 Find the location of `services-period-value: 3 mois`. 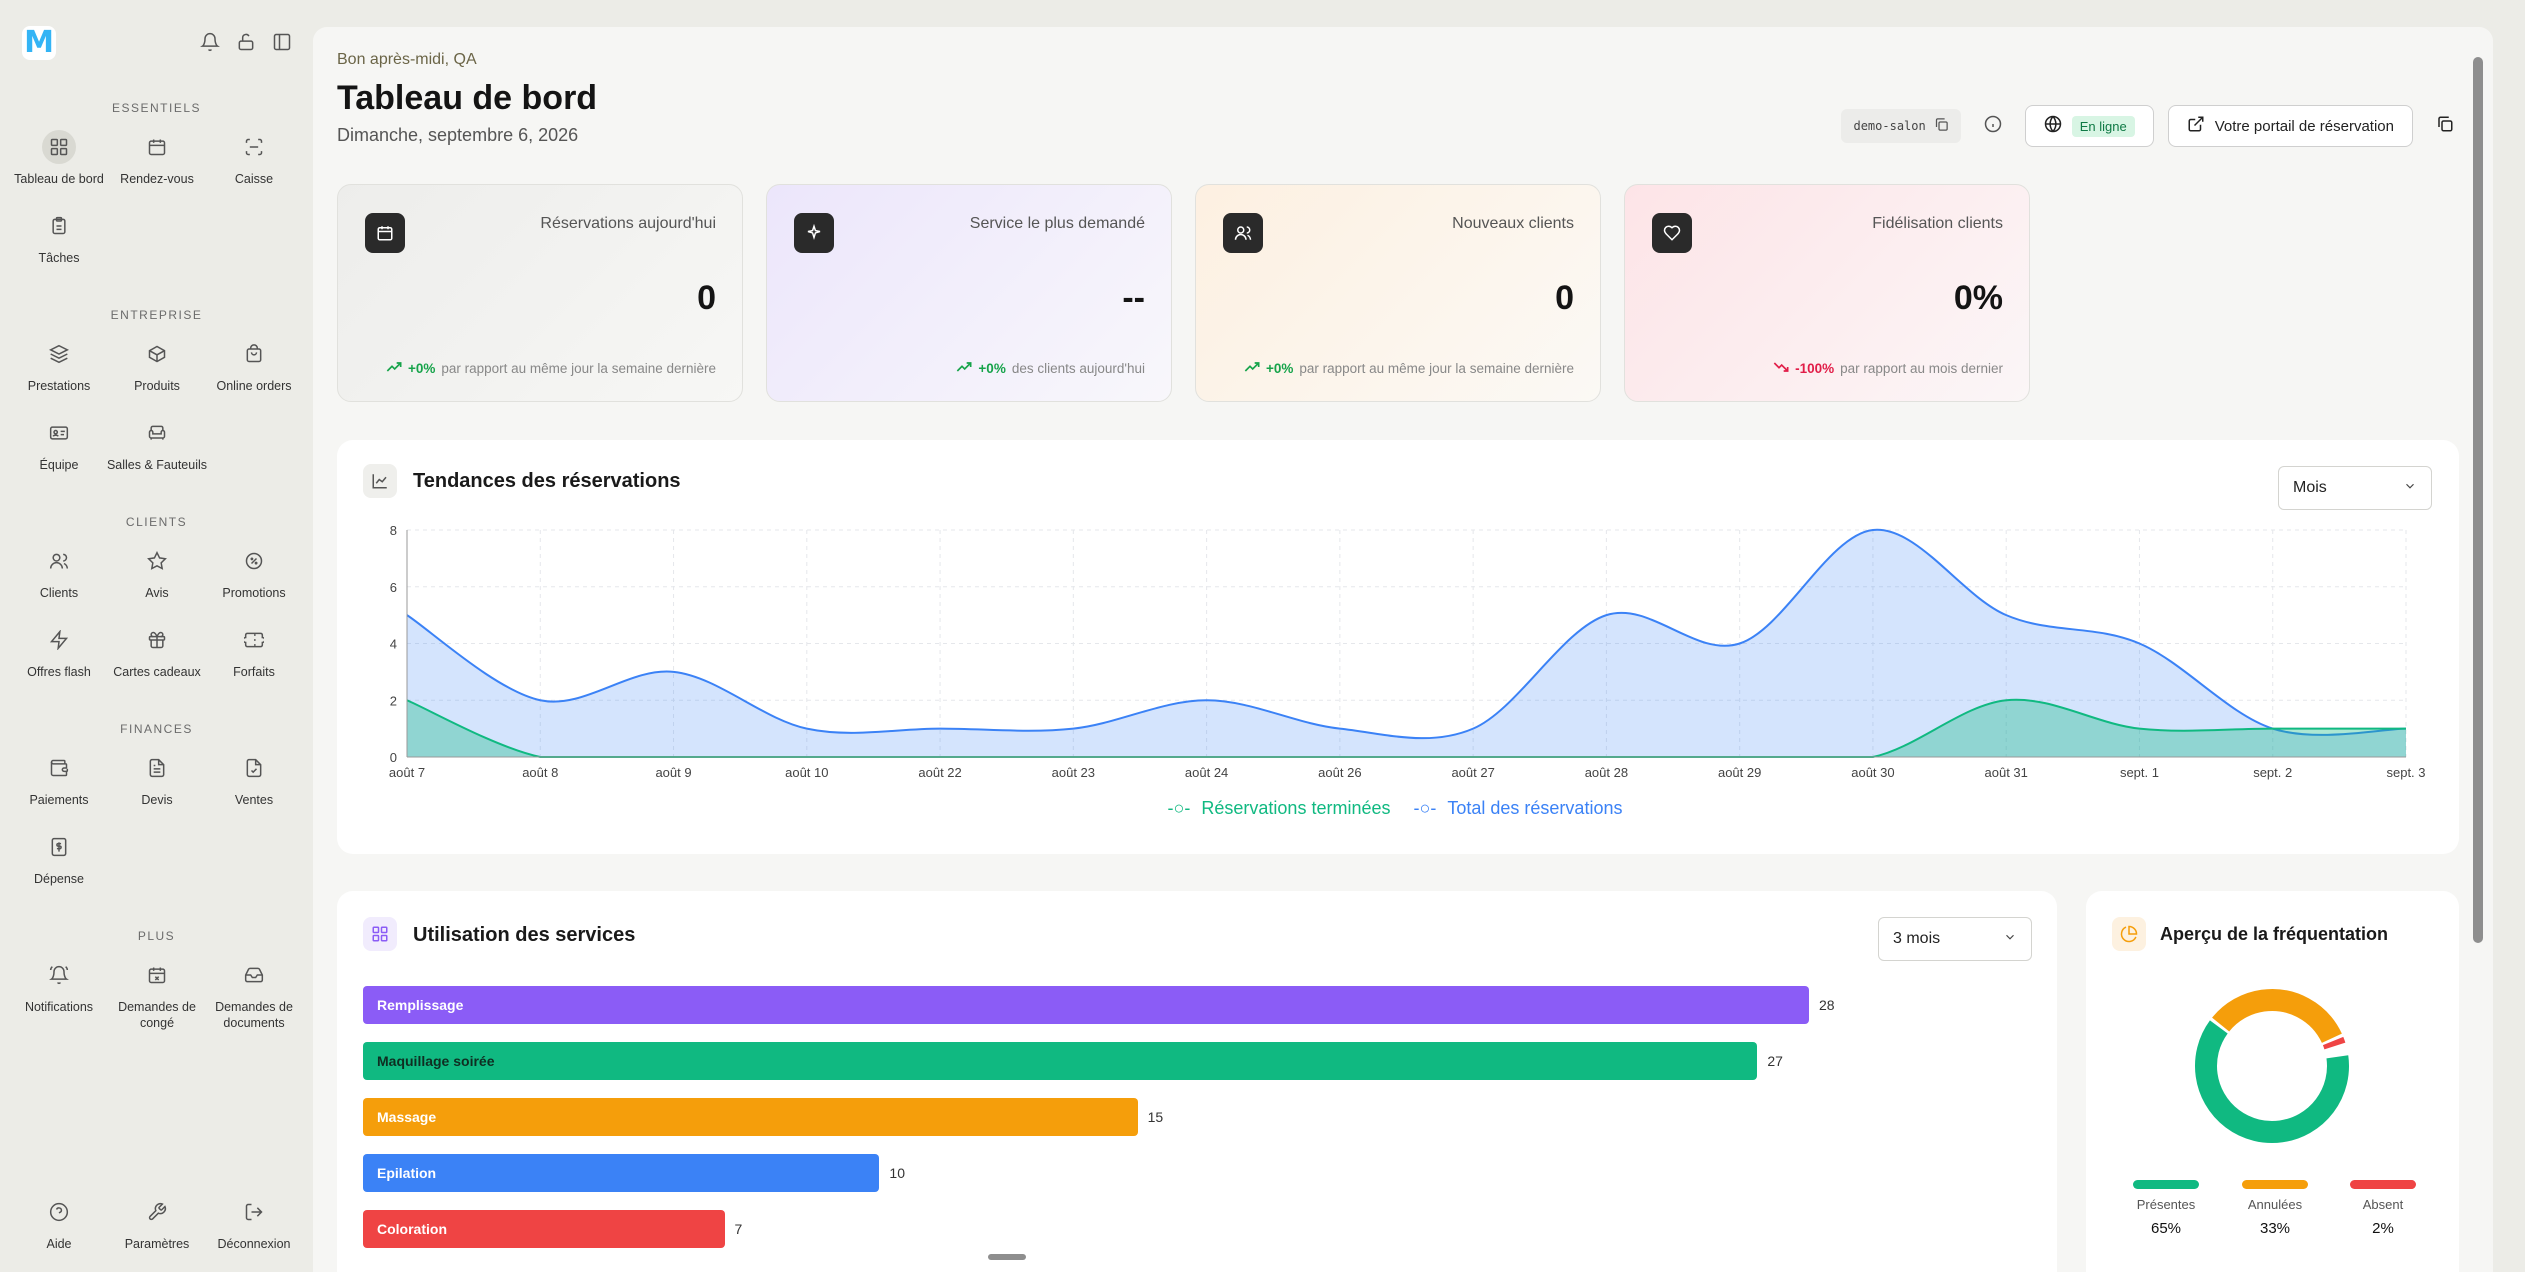

services-period-value: 3 mois is located at coordinates (1917, 938).